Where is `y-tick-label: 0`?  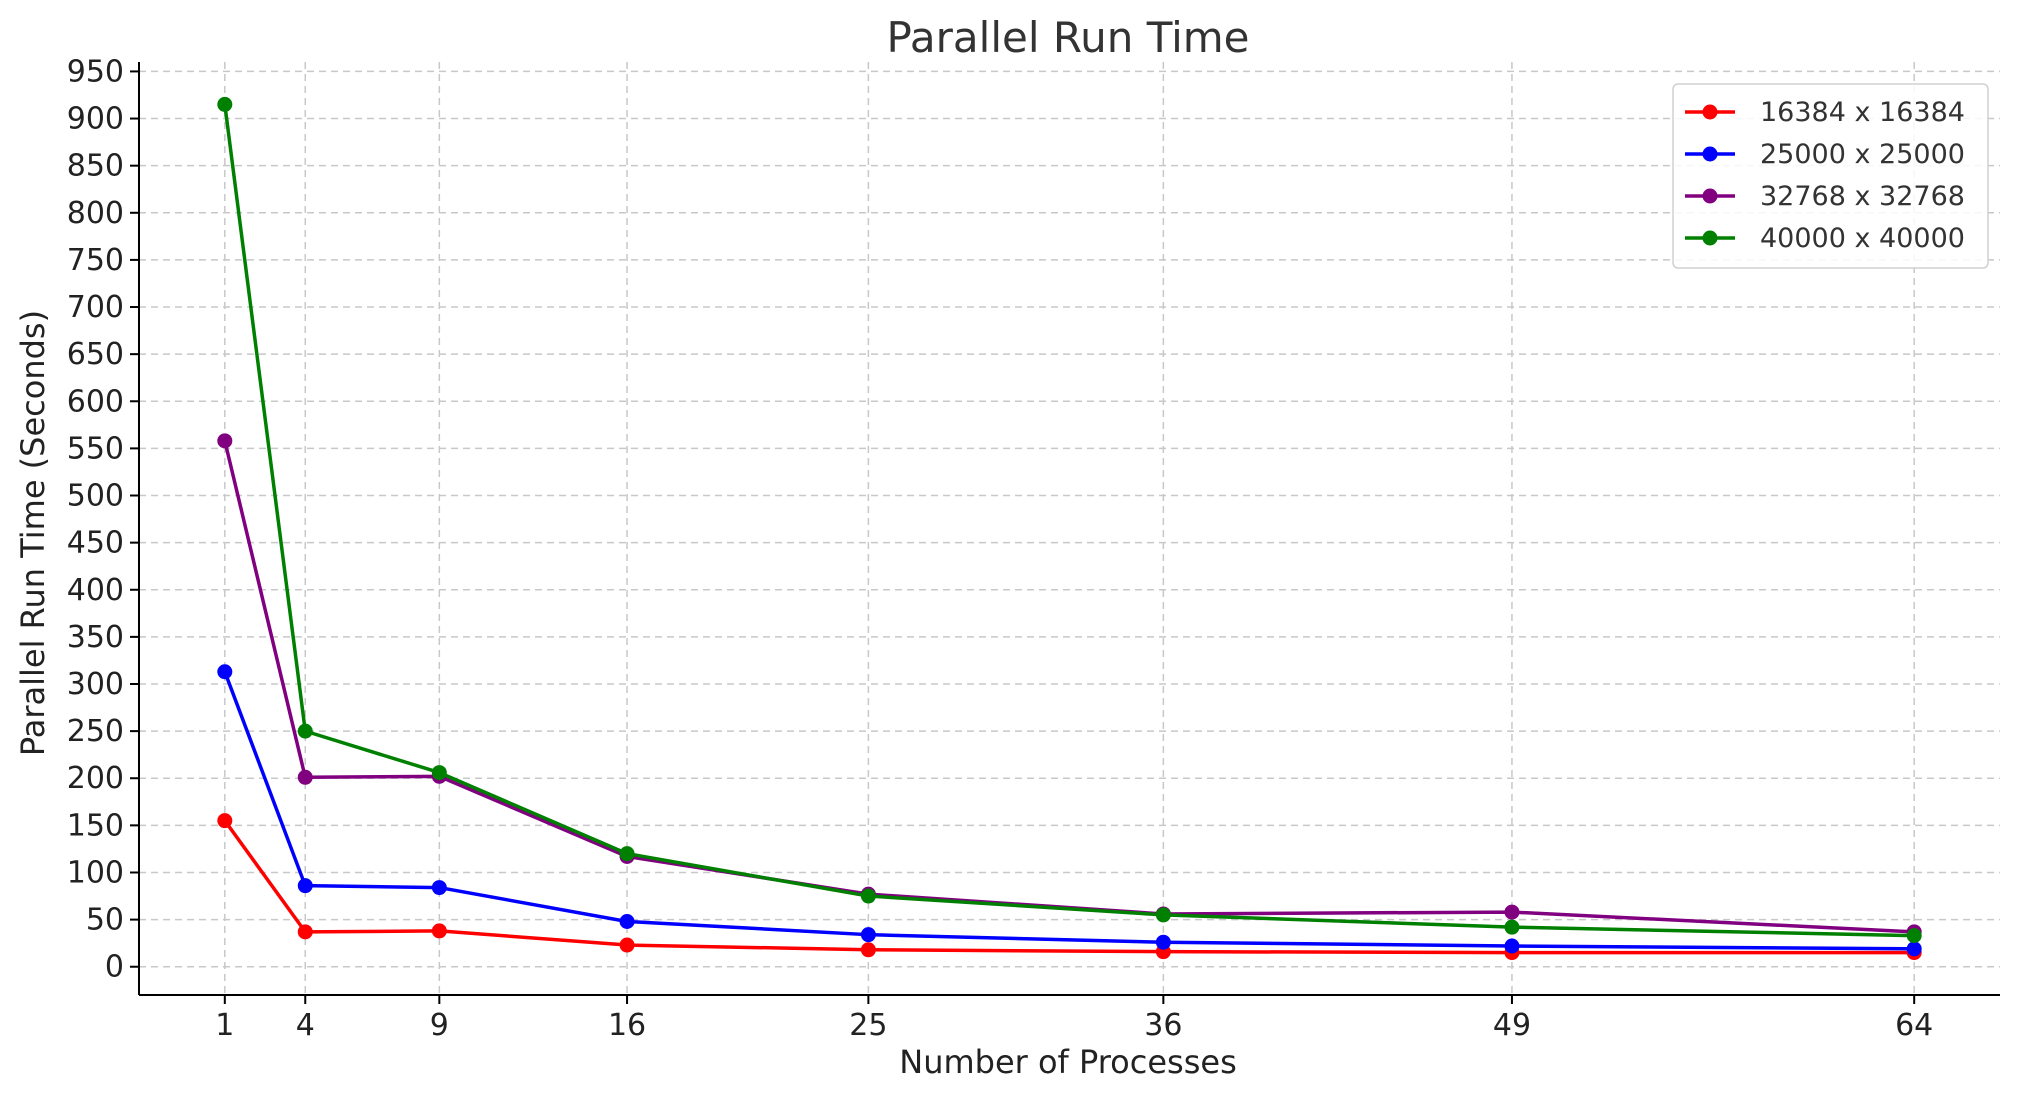
y-tick-label: 0 is located at coordinates (114, 967).